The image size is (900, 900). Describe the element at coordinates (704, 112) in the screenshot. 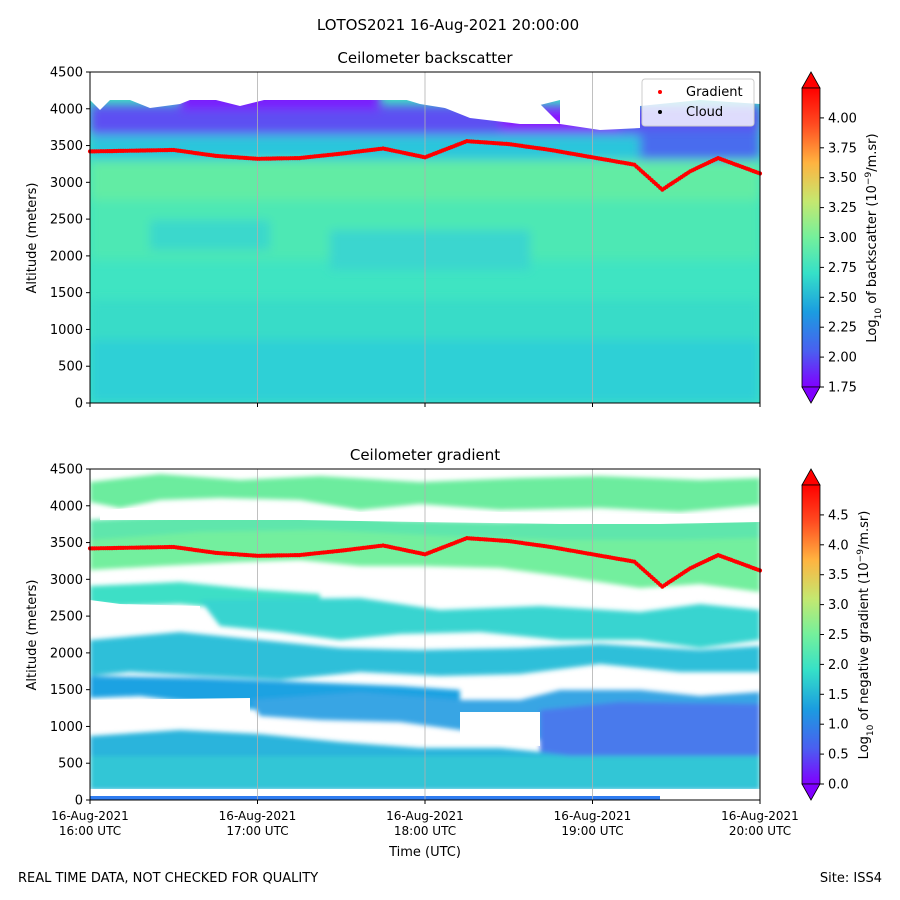

I see `legend-cloud-label: Cloud` at that location.